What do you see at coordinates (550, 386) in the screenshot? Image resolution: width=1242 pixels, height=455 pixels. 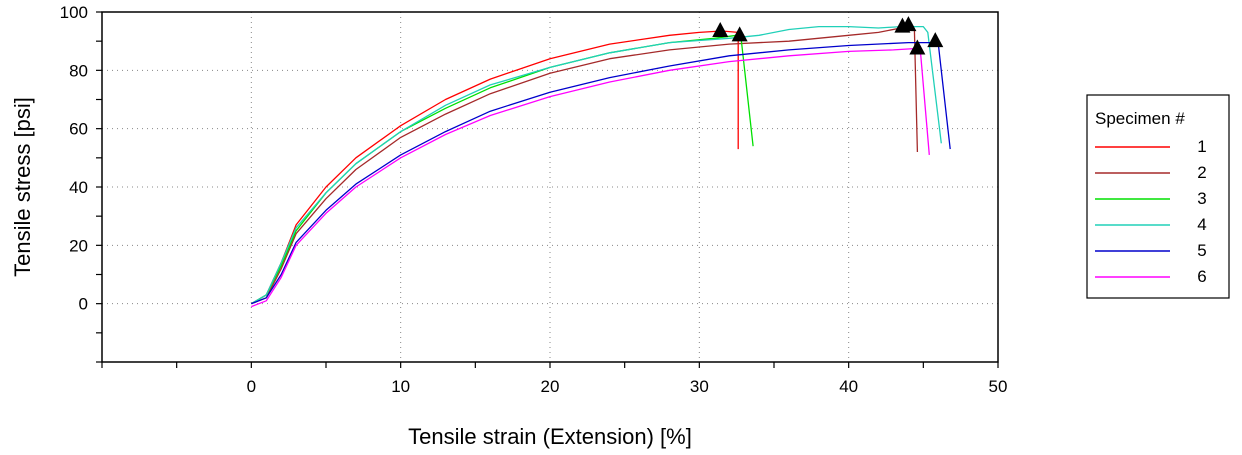 I see `x-tick-label: 20` at bounding box center [550, 386].